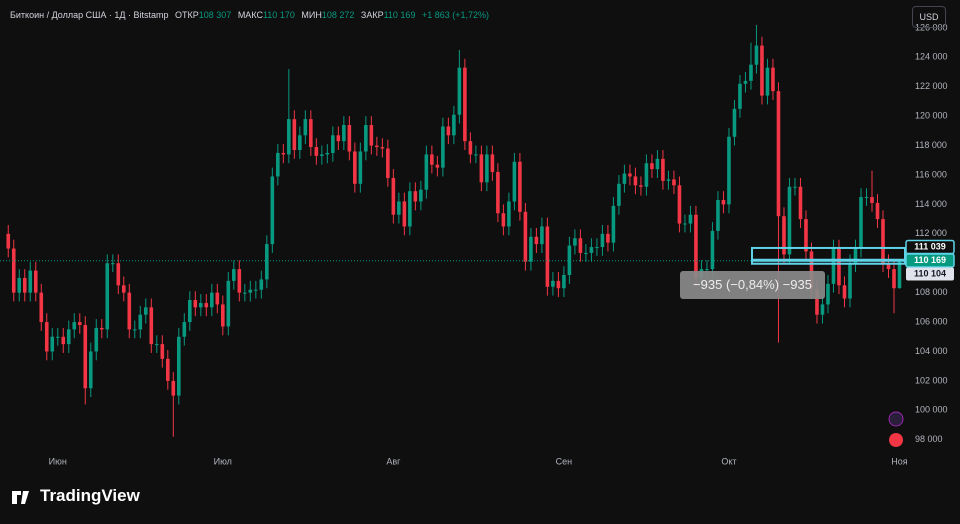 This screenshot has width=960, height=524. I want to click on y-tick-label: 102 000, so click(931, 380).